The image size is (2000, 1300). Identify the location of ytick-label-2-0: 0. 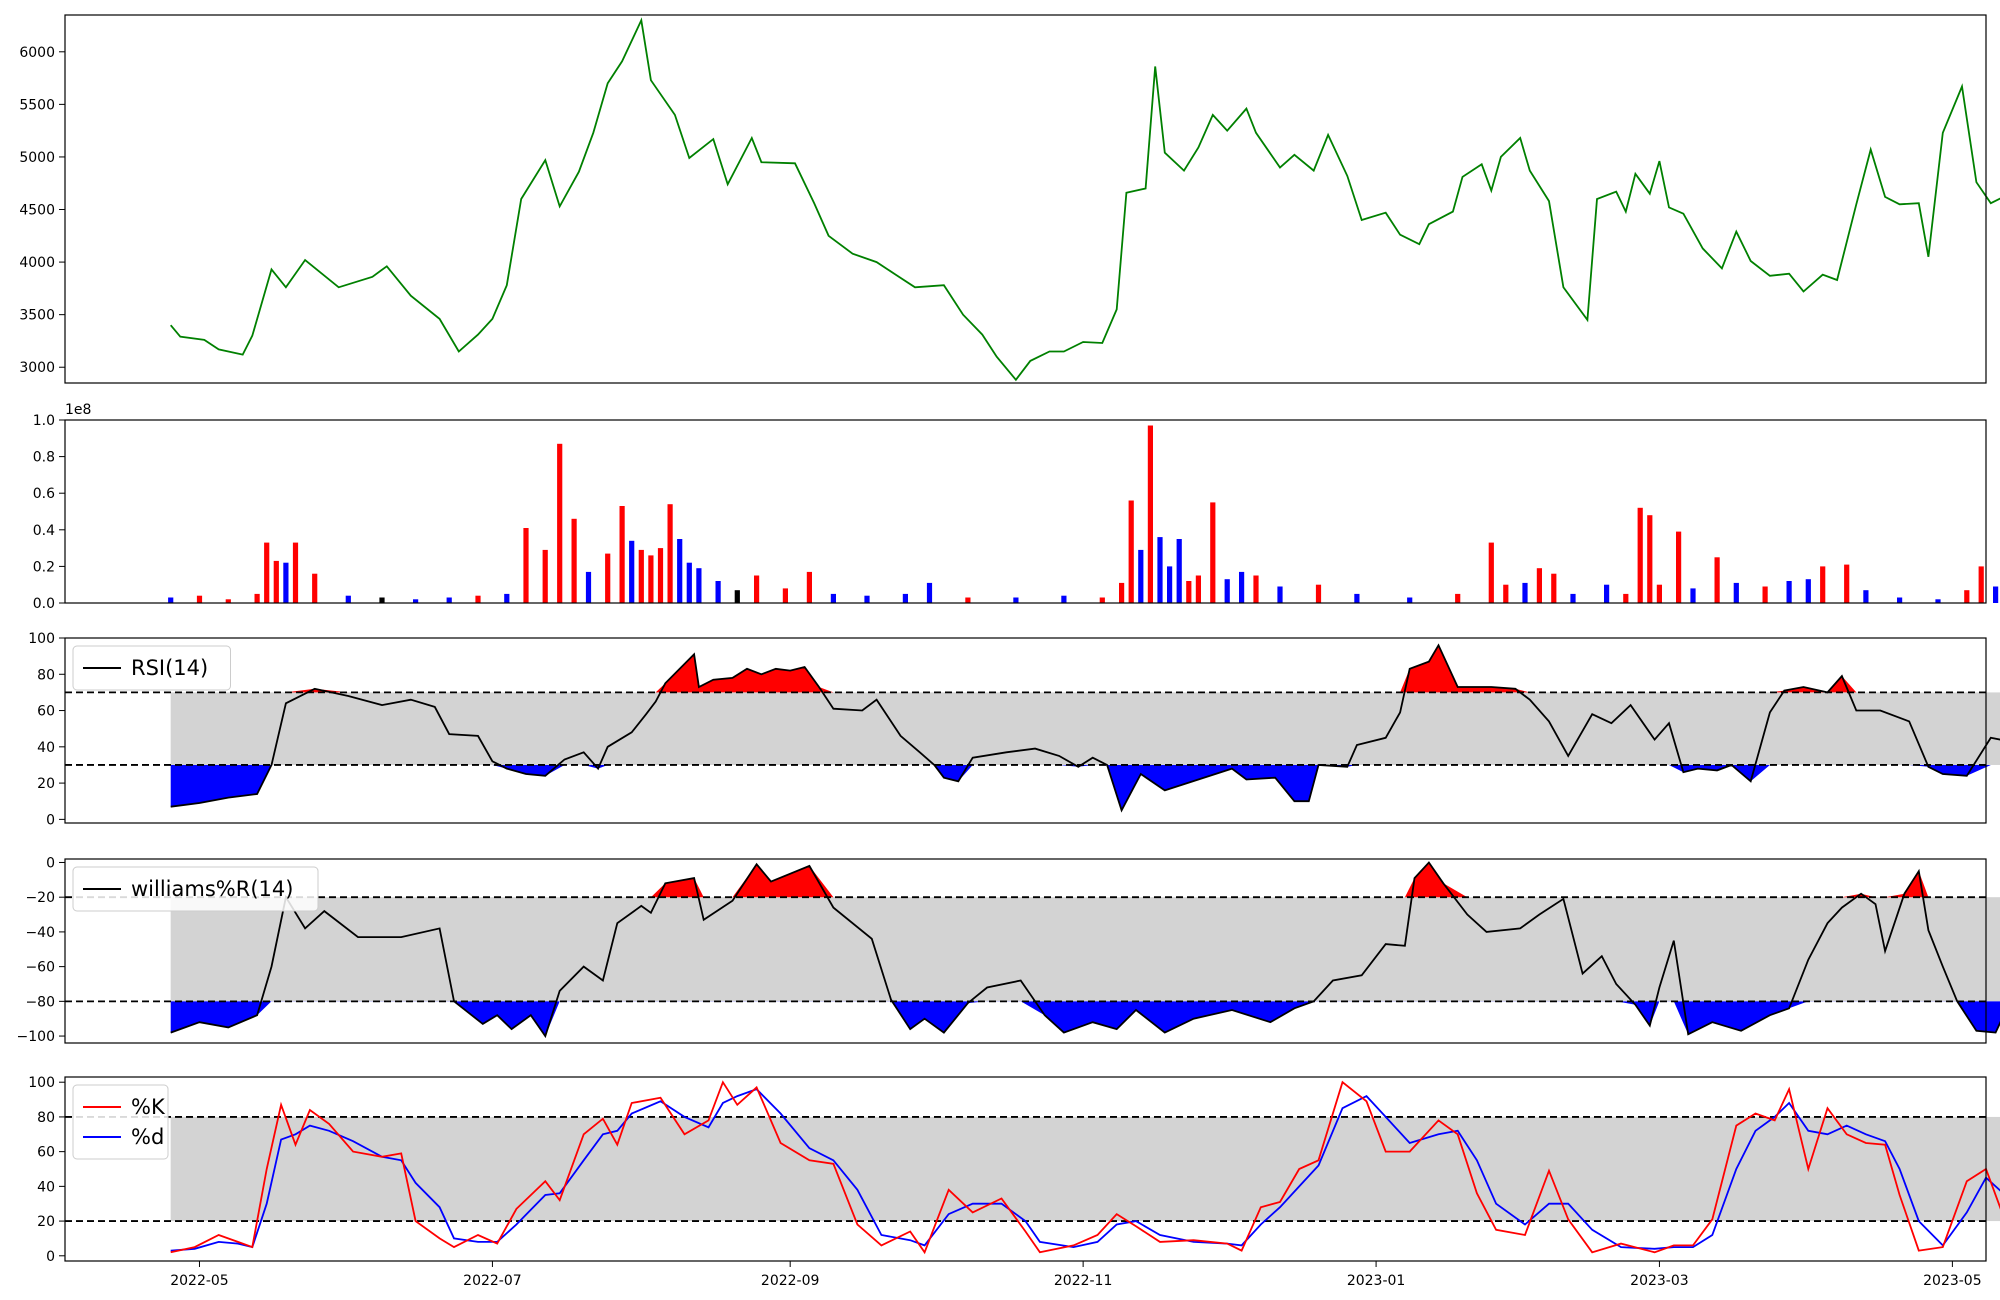
(50, 820).